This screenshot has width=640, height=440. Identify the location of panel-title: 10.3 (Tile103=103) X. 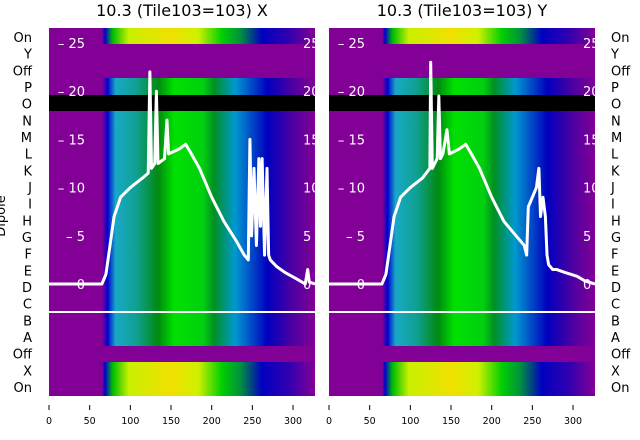
(182, 10).